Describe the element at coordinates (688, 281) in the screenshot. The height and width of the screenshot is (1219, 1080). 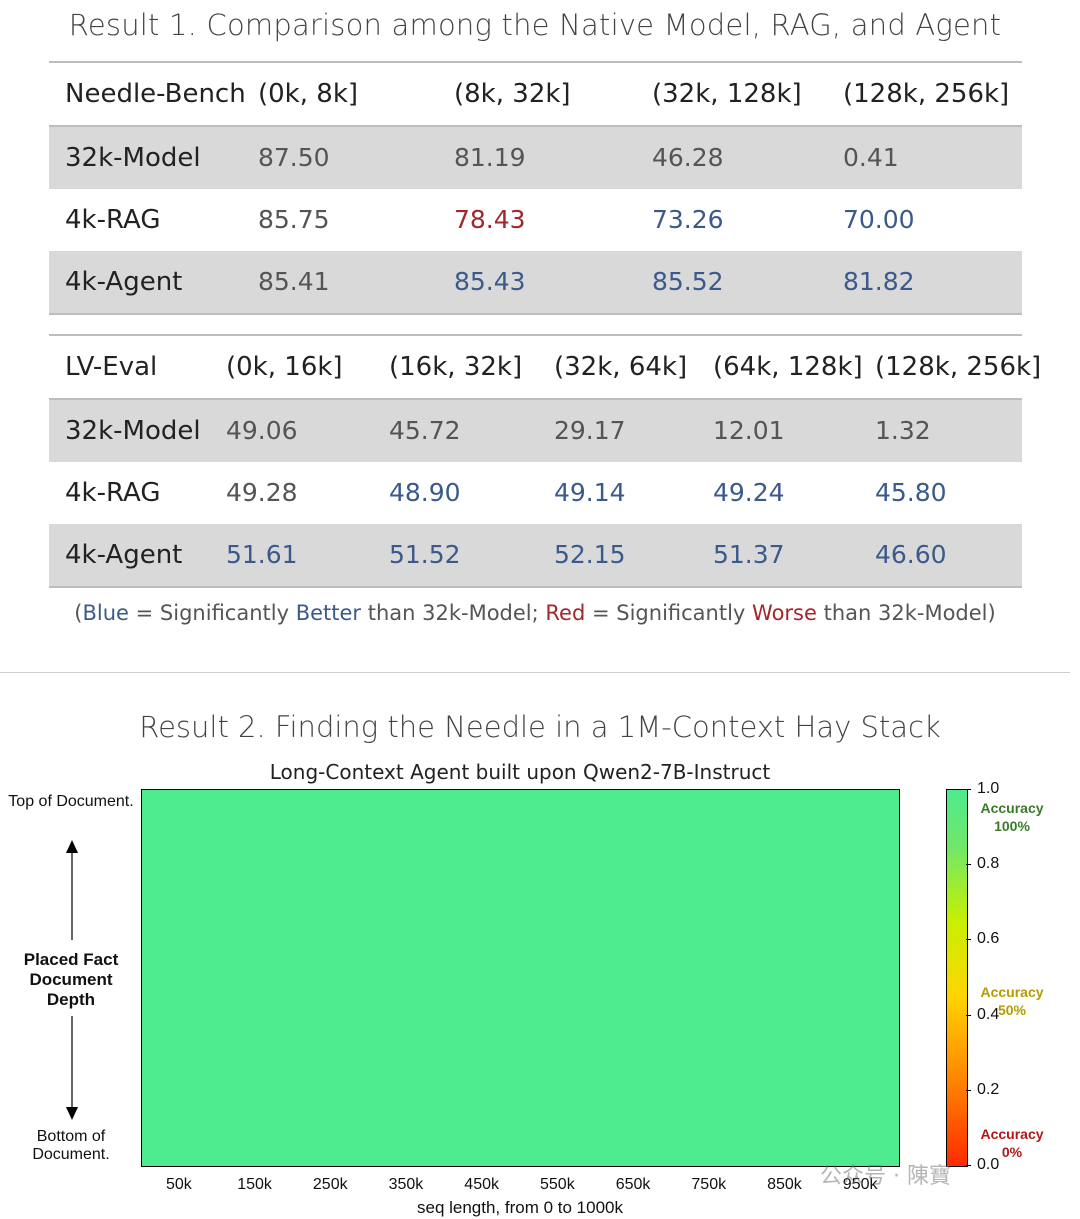
I see `score-cell: 85.52` at that location.